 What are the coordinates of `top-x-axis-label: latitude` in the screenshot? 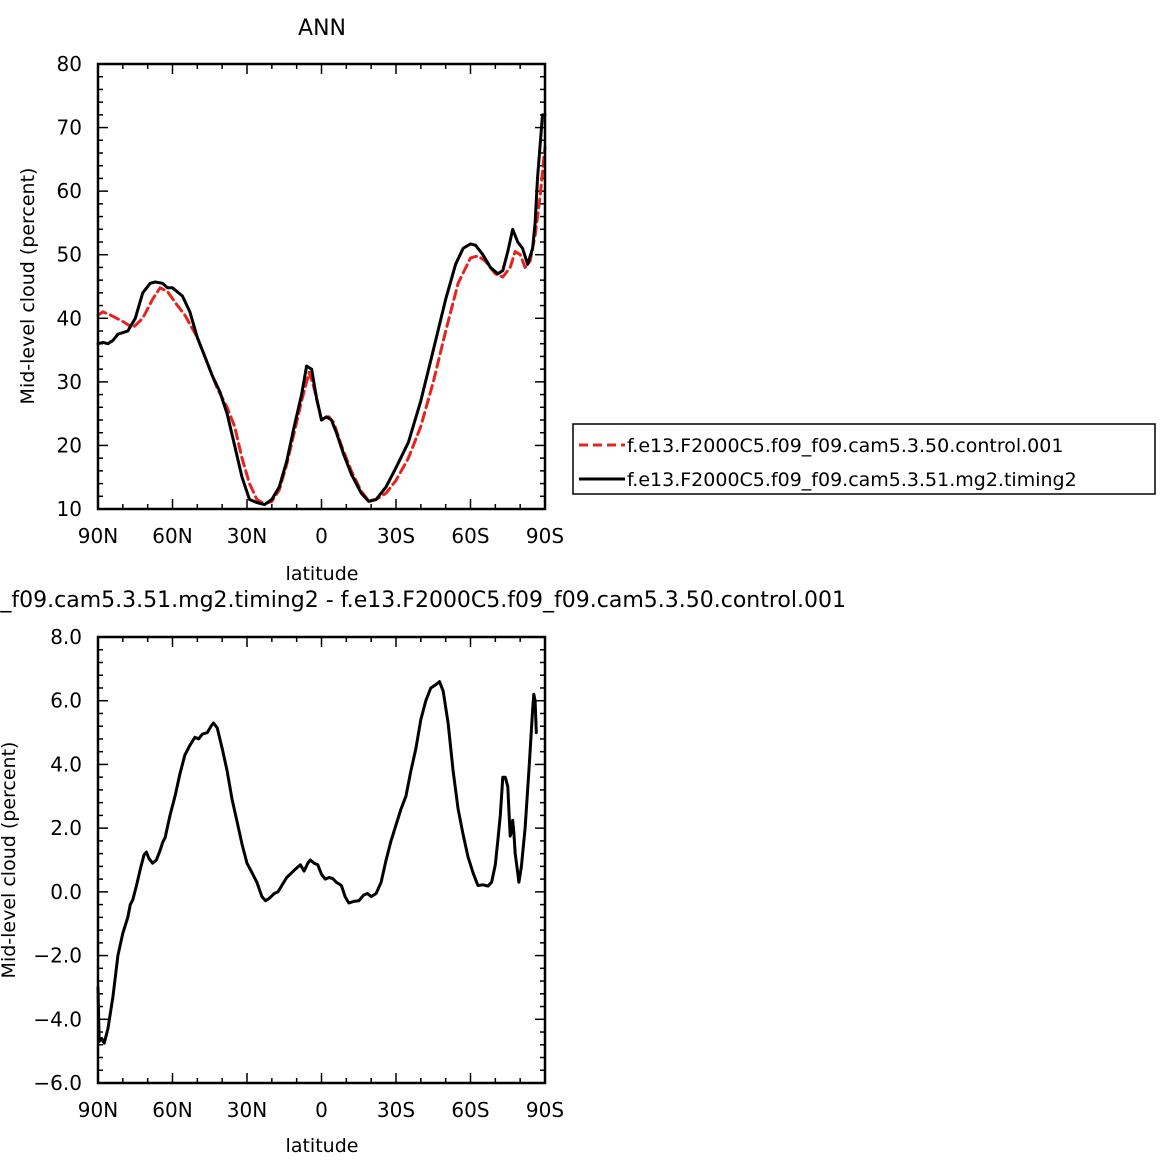 It's located at (322, 574).